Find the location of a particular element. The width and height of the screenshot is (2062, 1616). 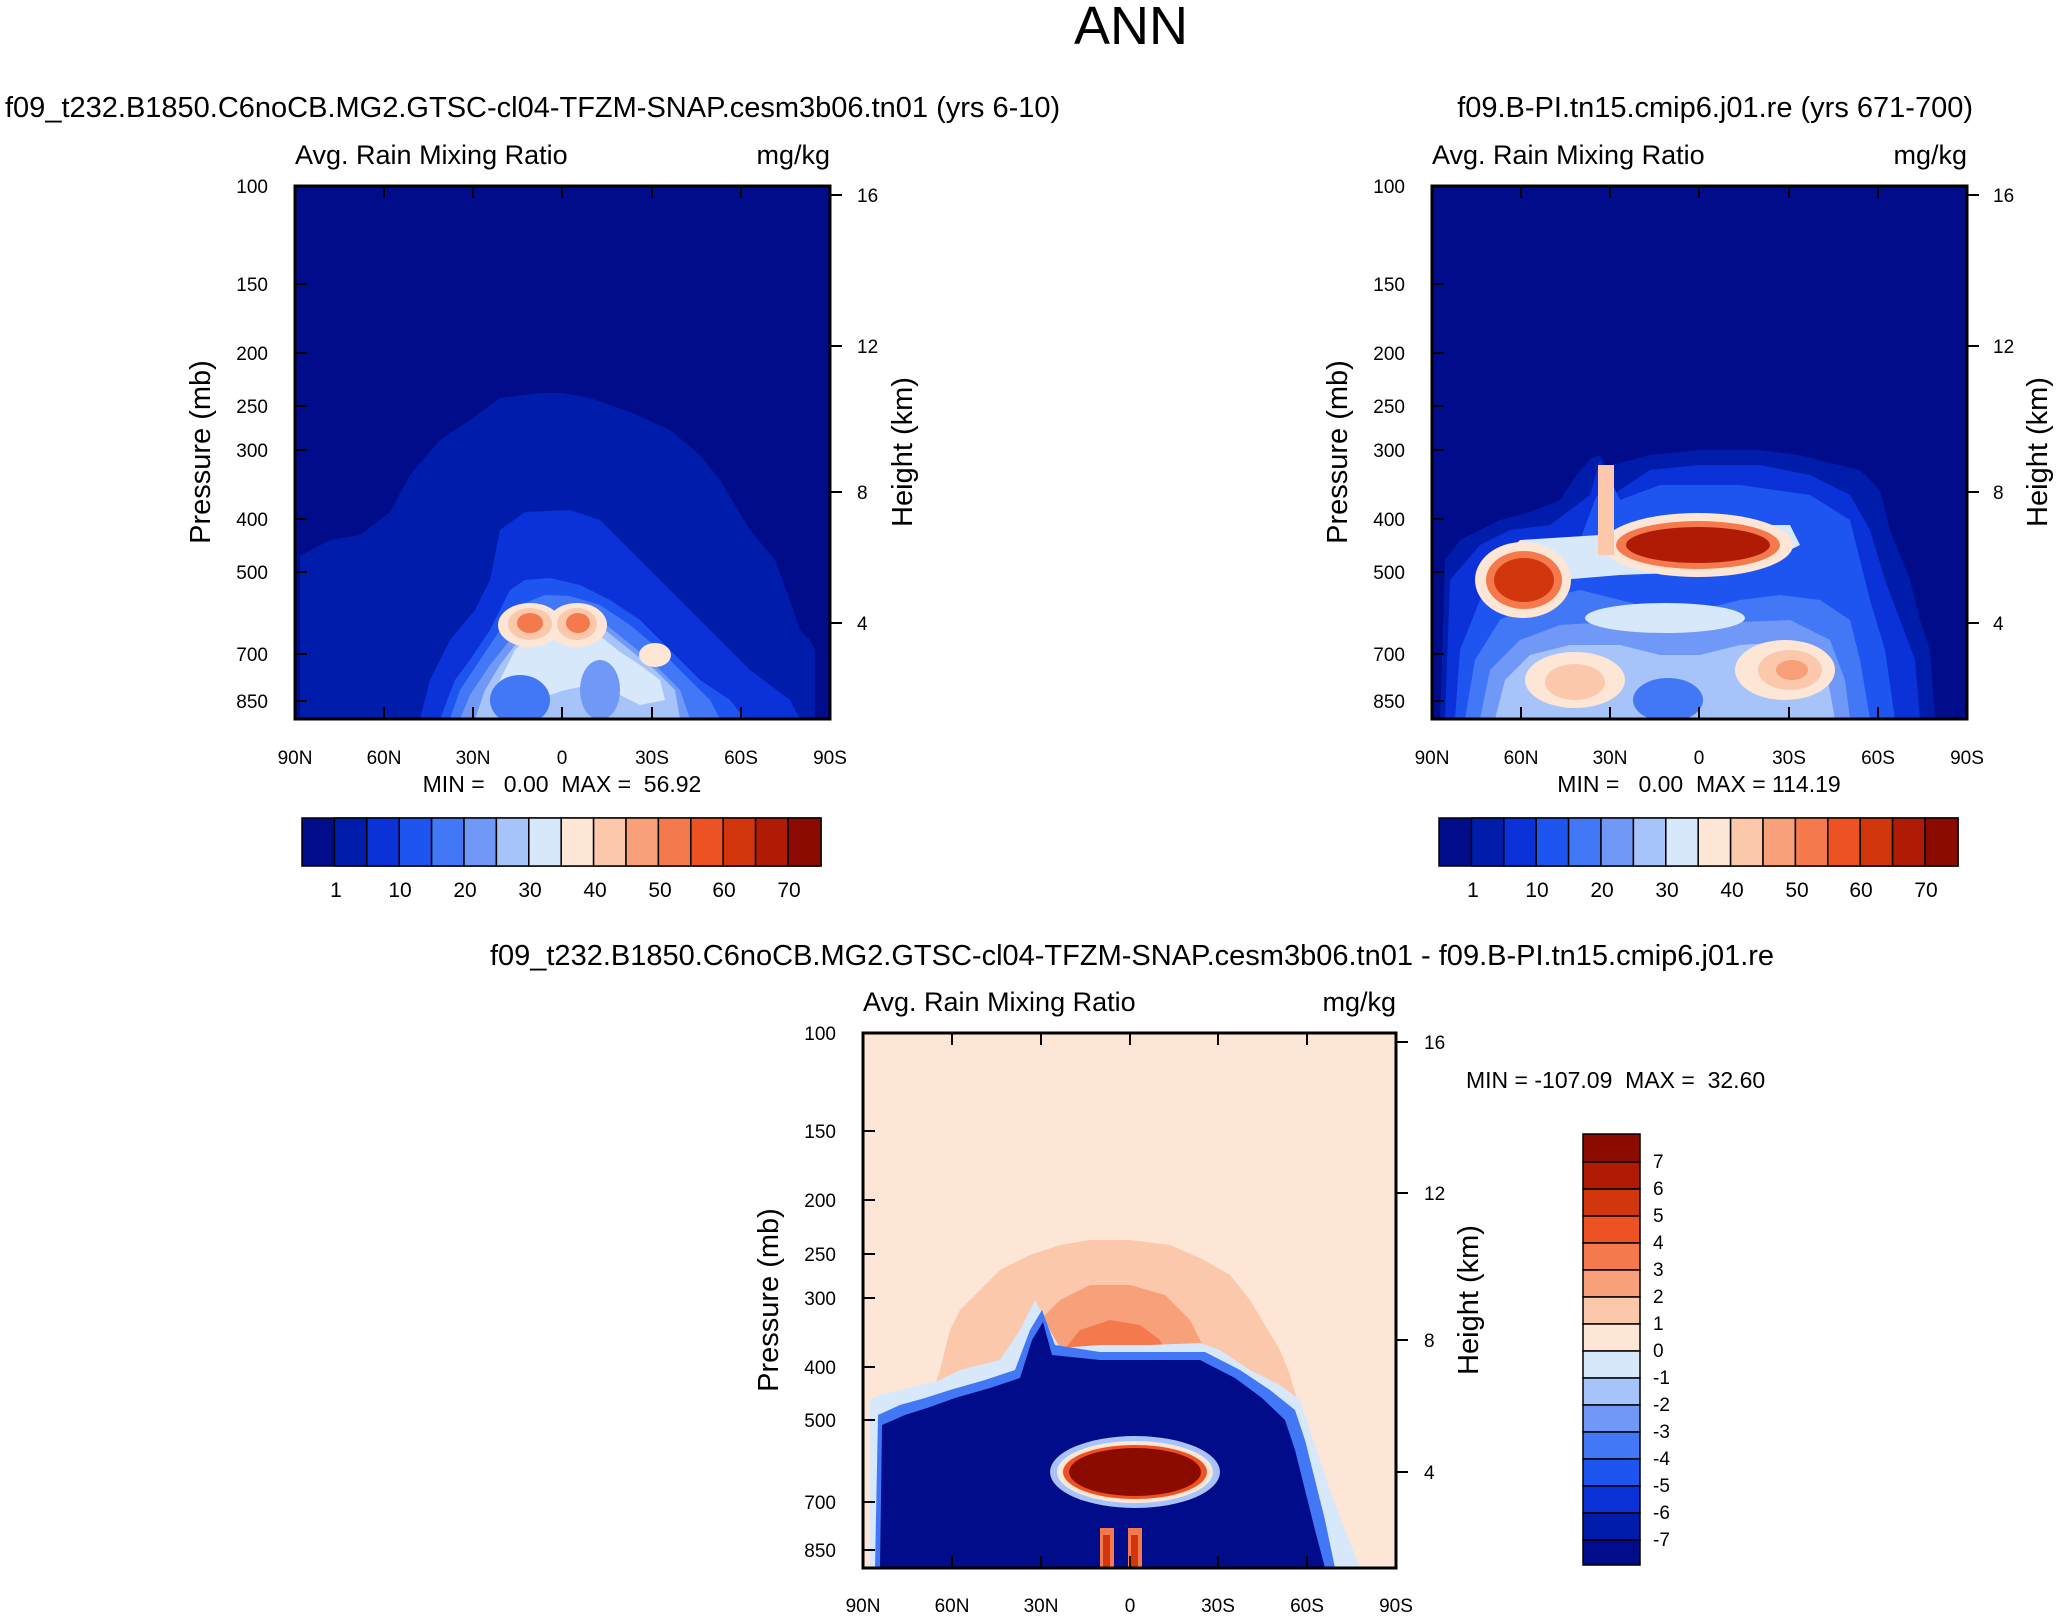

panel-1-y2label: Height (km) is located at coordinates (903, 452).